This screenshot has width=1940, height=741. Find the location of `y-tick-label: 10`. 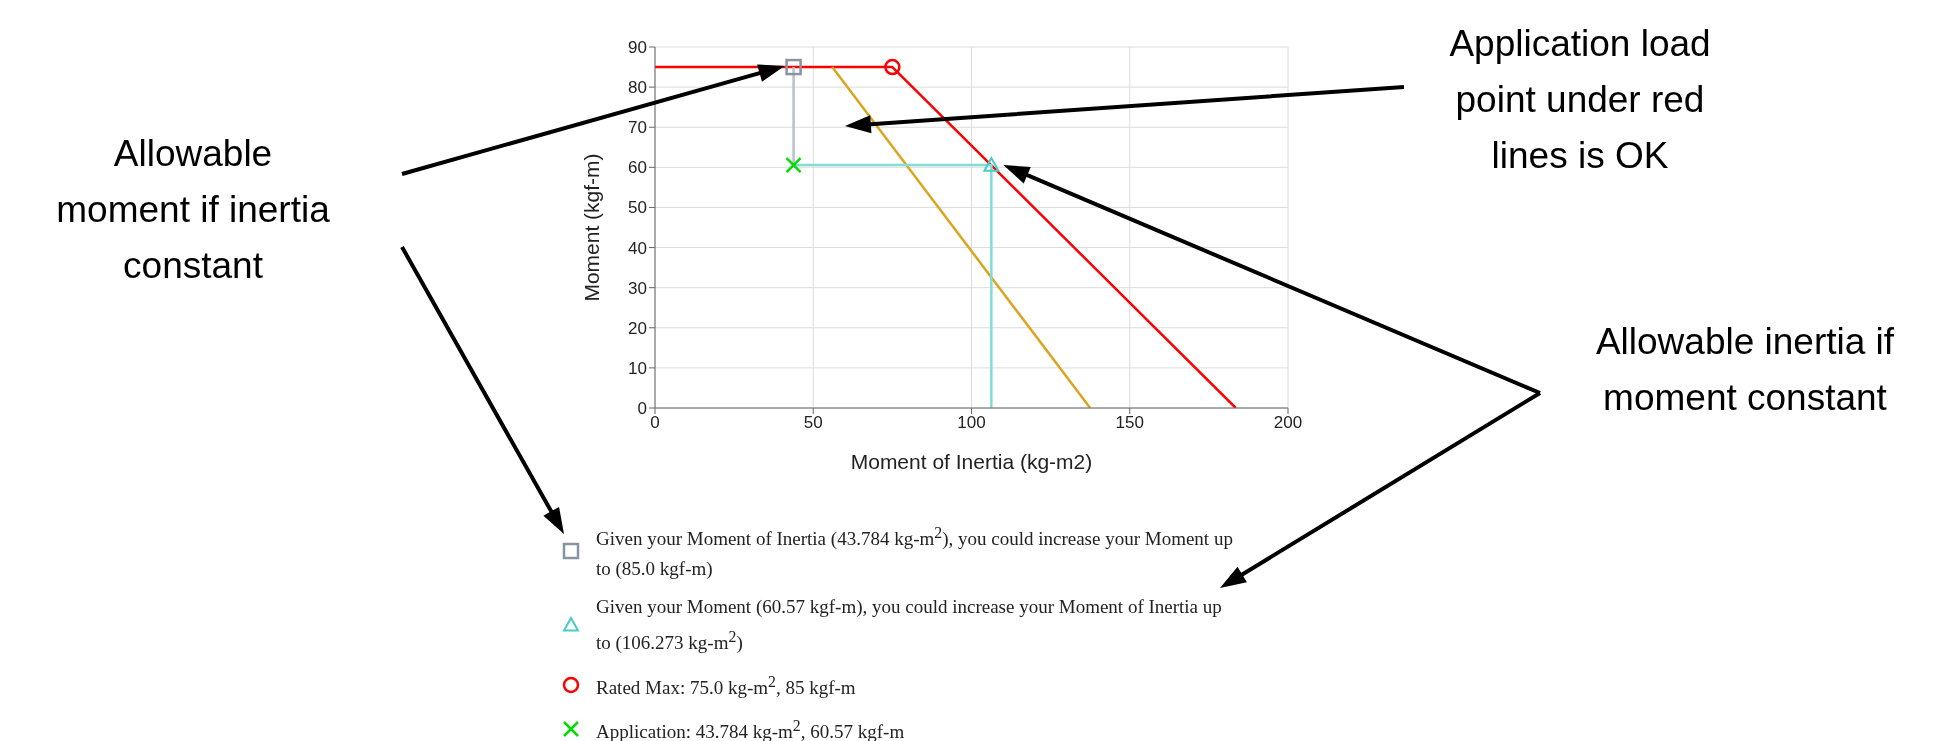

y-tick-label: 10 is located at coordinates (637, 368).